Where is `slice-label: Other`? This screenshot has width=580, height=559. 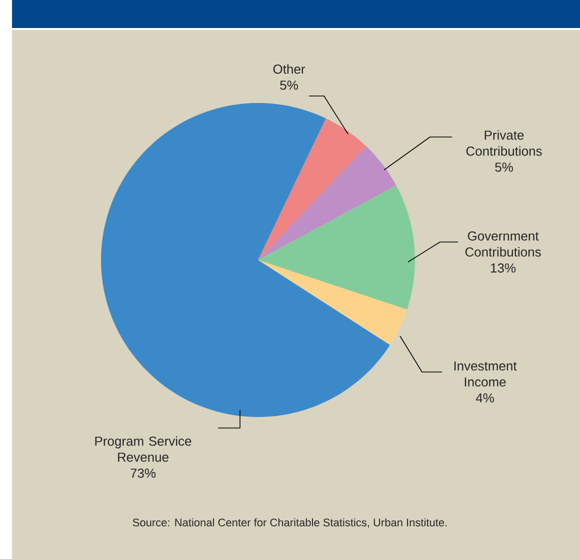 slice-label: Other is located at coordinates (289, 69).